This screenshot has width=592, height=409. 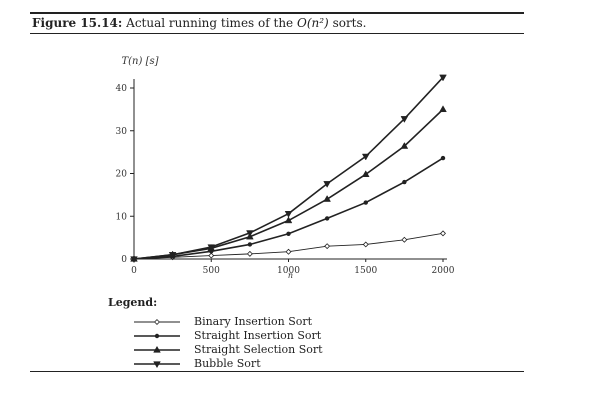 What do you see at coordinates (277, 33) in the screenshot?
I see `caption-bottom-rule` at bounding box center [277, 33].